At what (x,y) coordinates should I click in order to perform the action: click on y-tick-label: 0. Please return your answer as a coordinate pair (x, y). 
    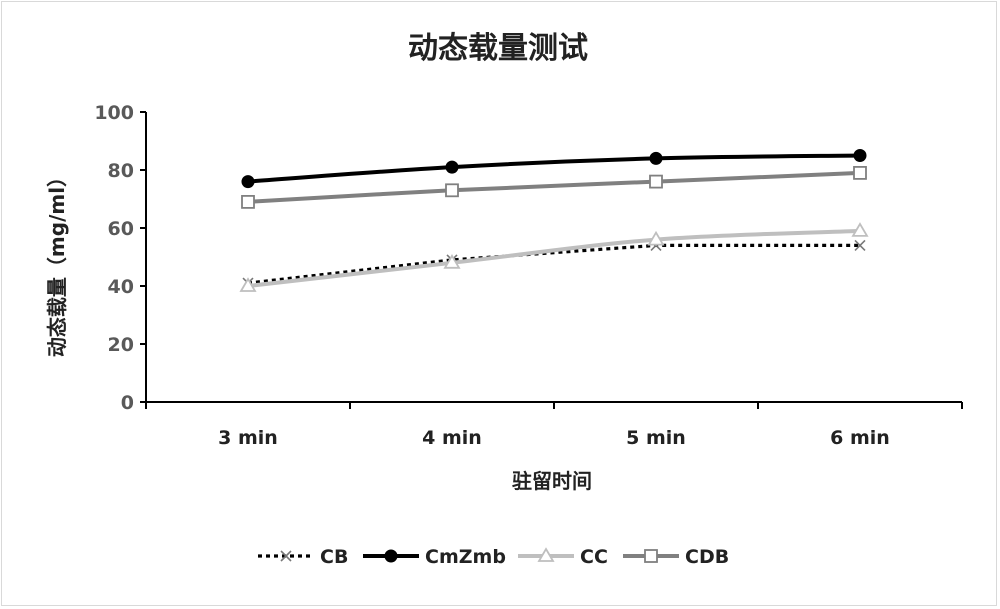
    Looking at the image, I should click on (127, 403).